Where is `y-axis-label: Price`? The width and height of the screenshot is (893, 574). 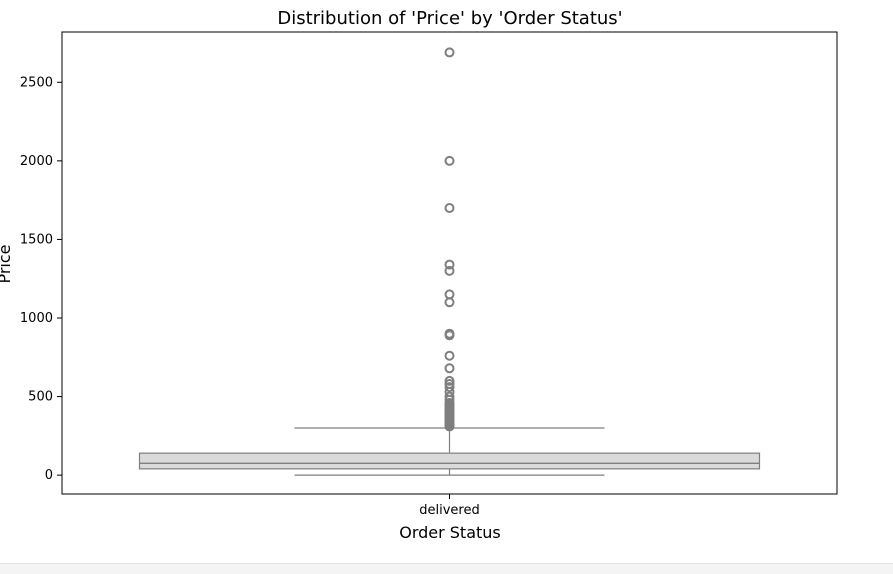 y-axis-label: Price is located at coordinates (7, 263).